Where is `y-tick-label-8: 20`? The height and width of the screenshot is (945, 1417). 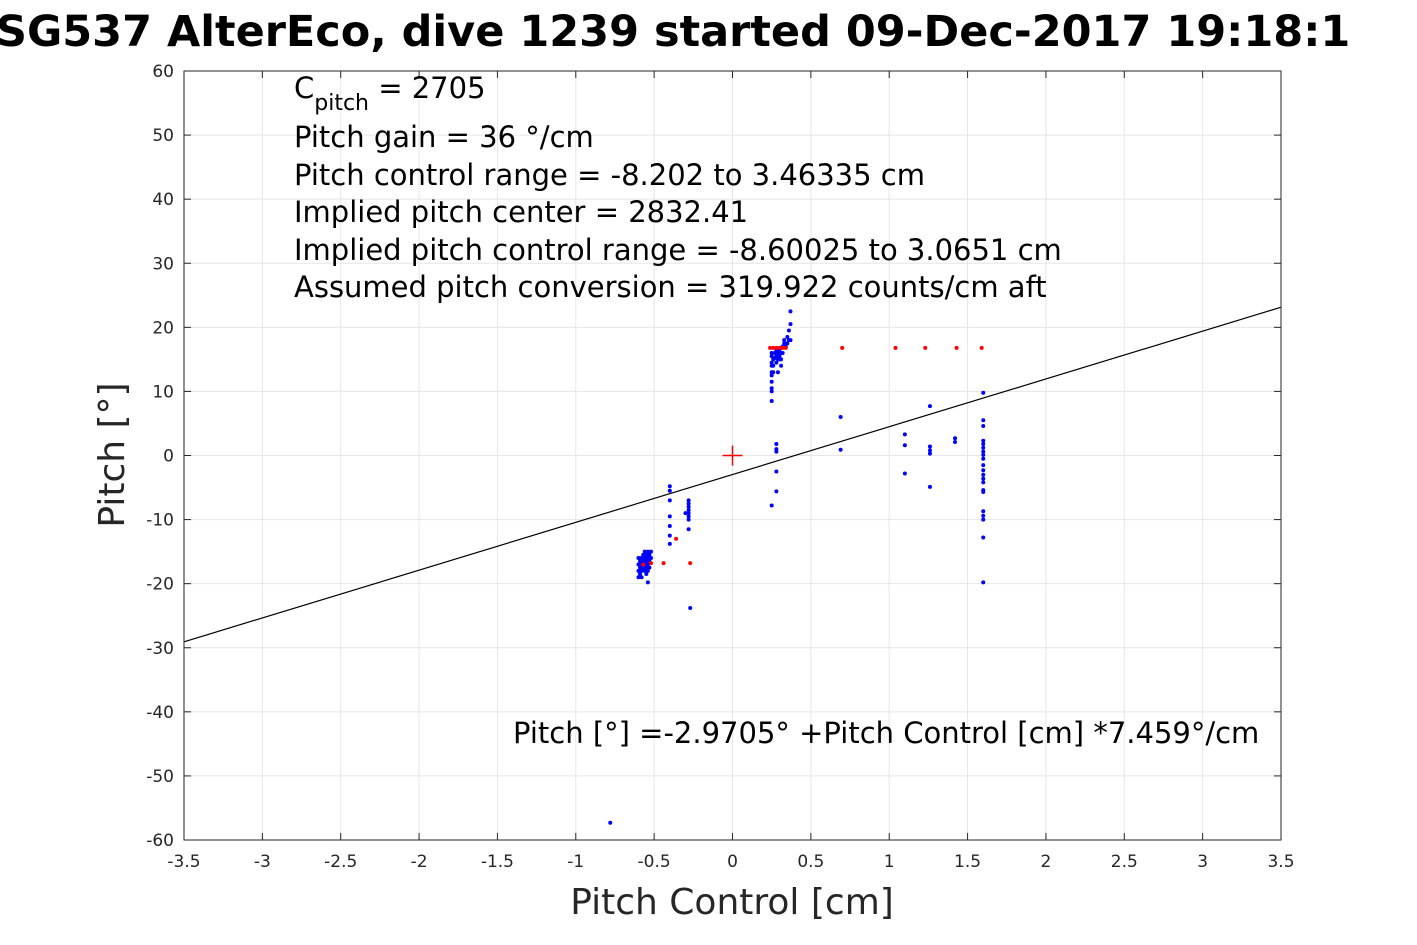 y-tick-label-8: 20 is located at coordinates (163, 328).